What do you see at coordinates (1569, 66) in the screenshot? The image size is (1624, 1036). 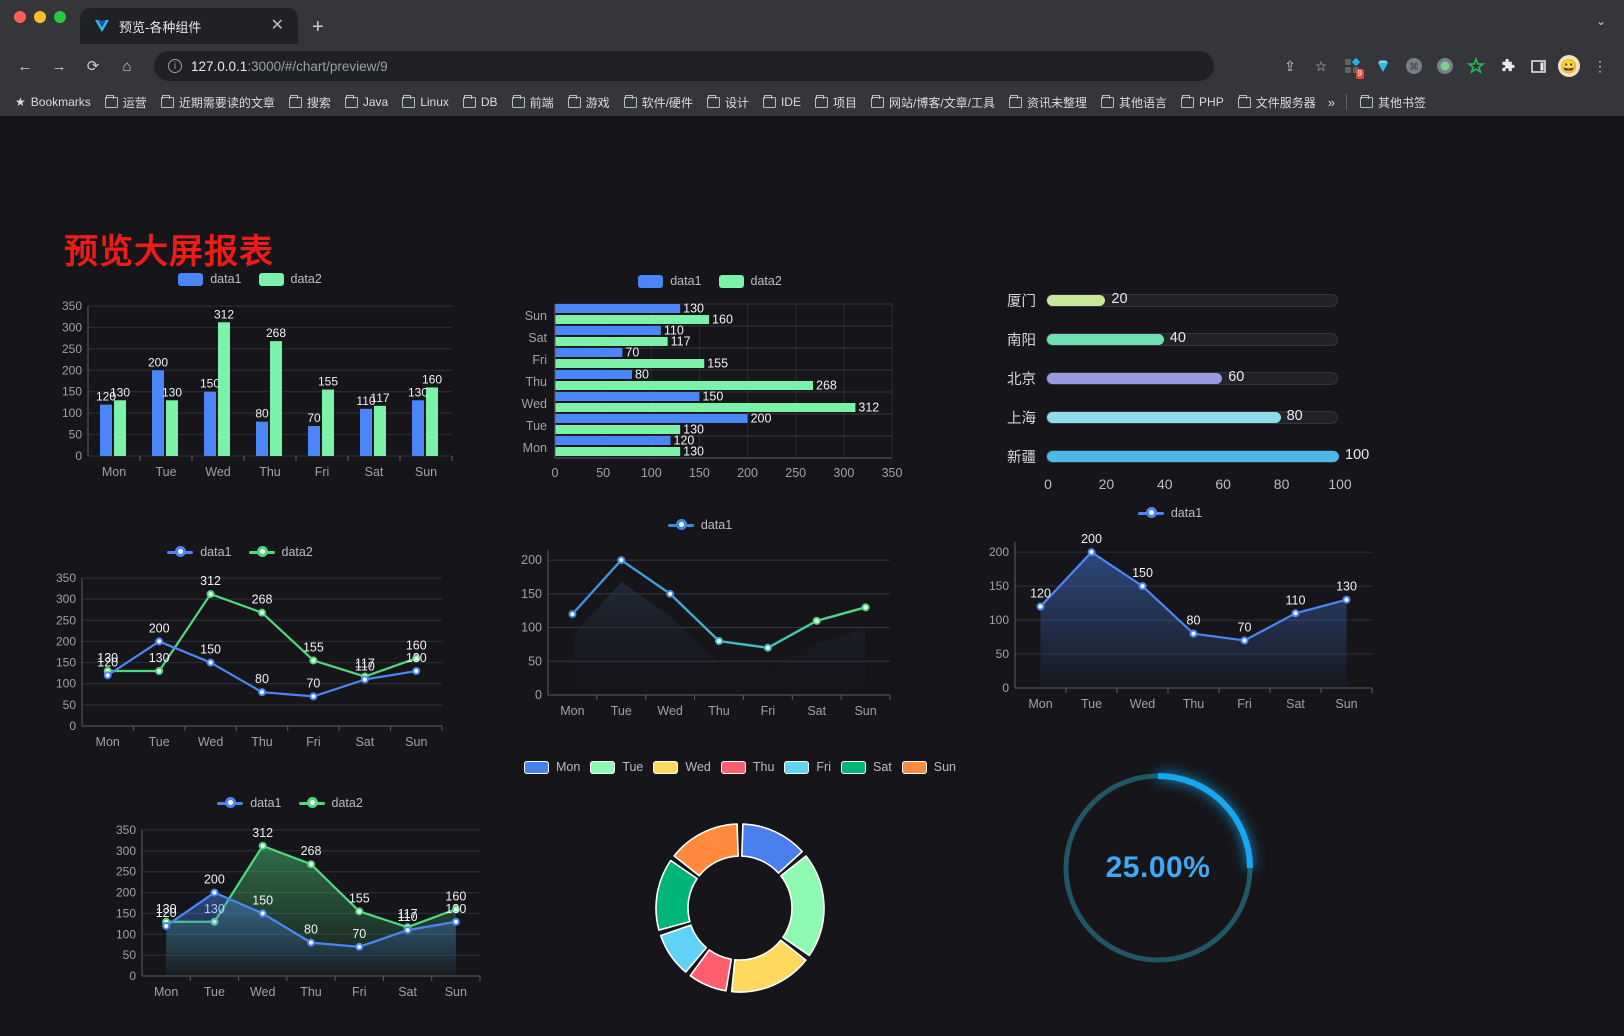 I see `profile-avatar-icon: 😀` at bounding box center [1569, 66].